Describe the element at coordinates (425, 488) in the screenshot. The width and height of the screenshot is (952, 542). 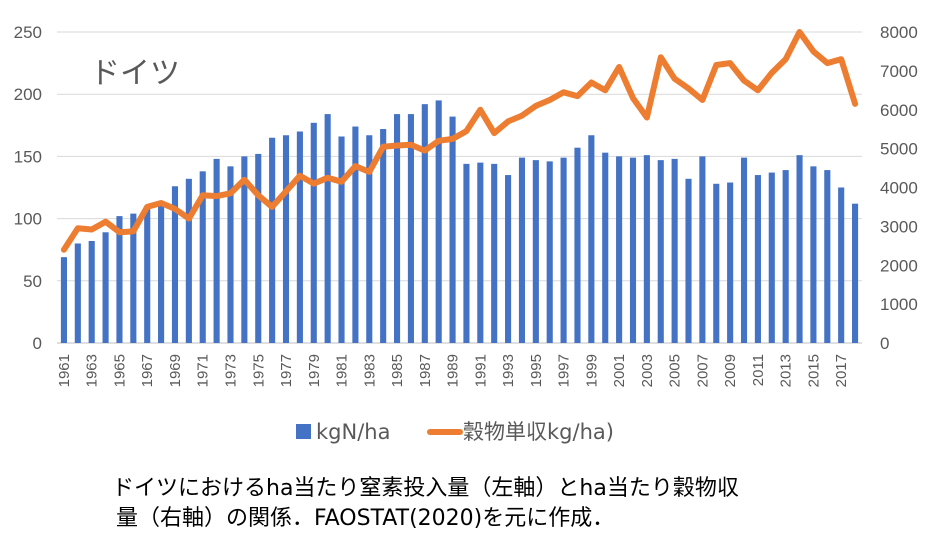
I see `caption-line-1: ドイツにおけるha当たり窒素投入量（左軸）とha当たり穀物収` at that location.